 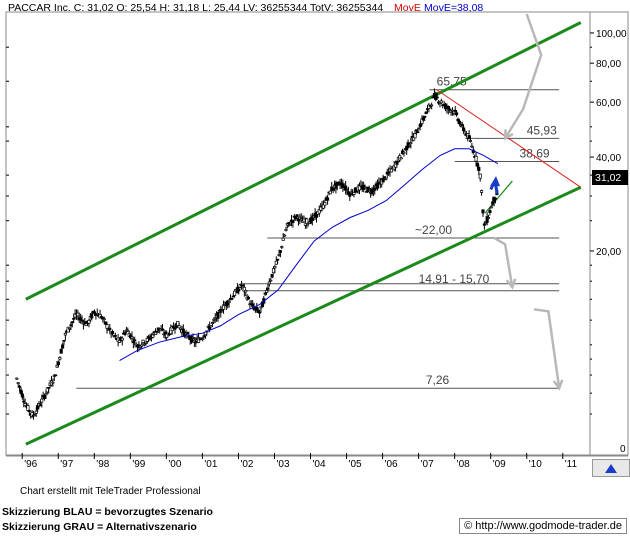 I want to click on x-tick-label: '05, so click(x=355, y=464).